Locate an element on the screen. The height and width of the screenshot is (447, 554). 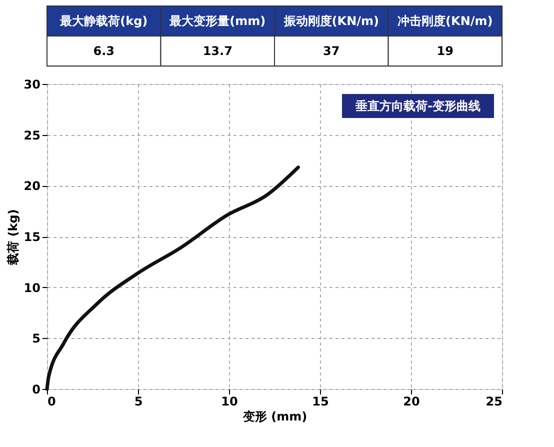
y-axis-title: 载荷 (kg) is located at coordinates (13, 237).